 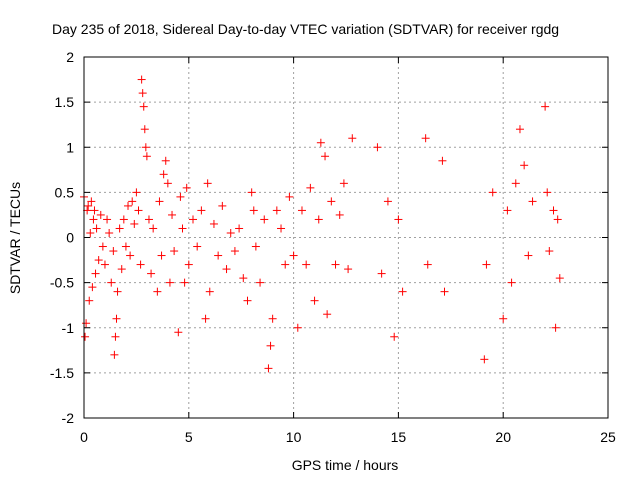 I want to click on x-tick-label: 20, so click(x=503, y=437).